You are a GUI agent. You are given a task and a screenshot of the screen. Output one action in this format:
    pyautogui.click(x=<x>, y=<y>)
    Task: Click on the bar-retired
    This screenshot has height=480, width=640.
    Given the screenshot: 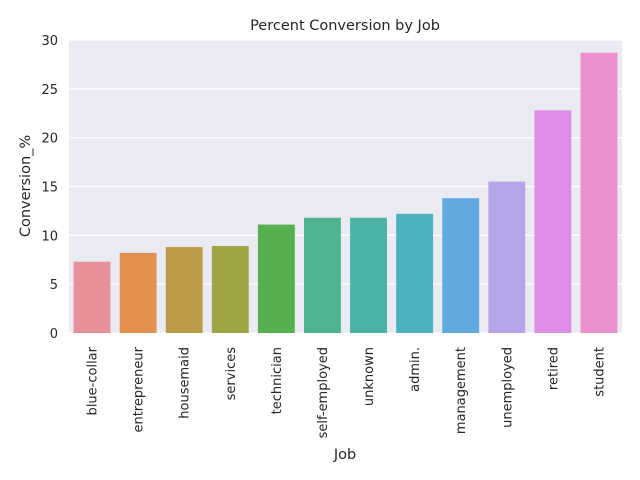 What is the action you would take?
    pyautogui.click(x=553, y=221)
    